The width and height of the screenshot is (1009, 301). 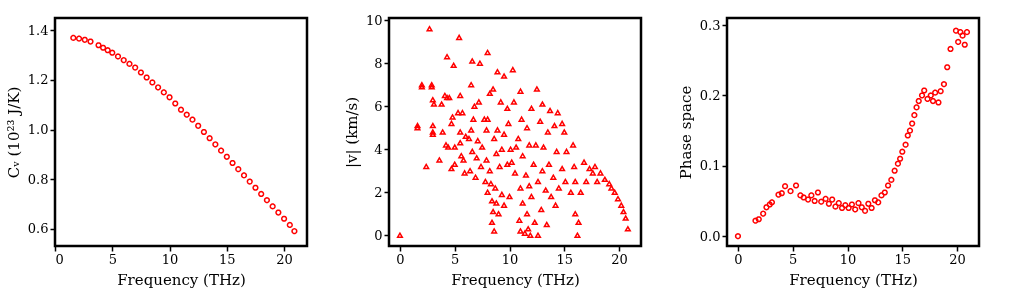 What do you see at coordinates (378, 149) in the screenshot?
I see `y-tick-label: 4` at bounding box center [378, 149].